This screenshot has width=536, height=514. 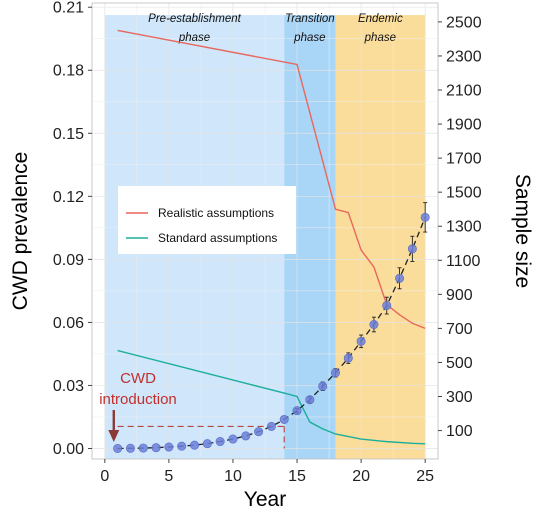 I want to click on y-left-tick-label-5: 0.15, so click(x=68, y=134).